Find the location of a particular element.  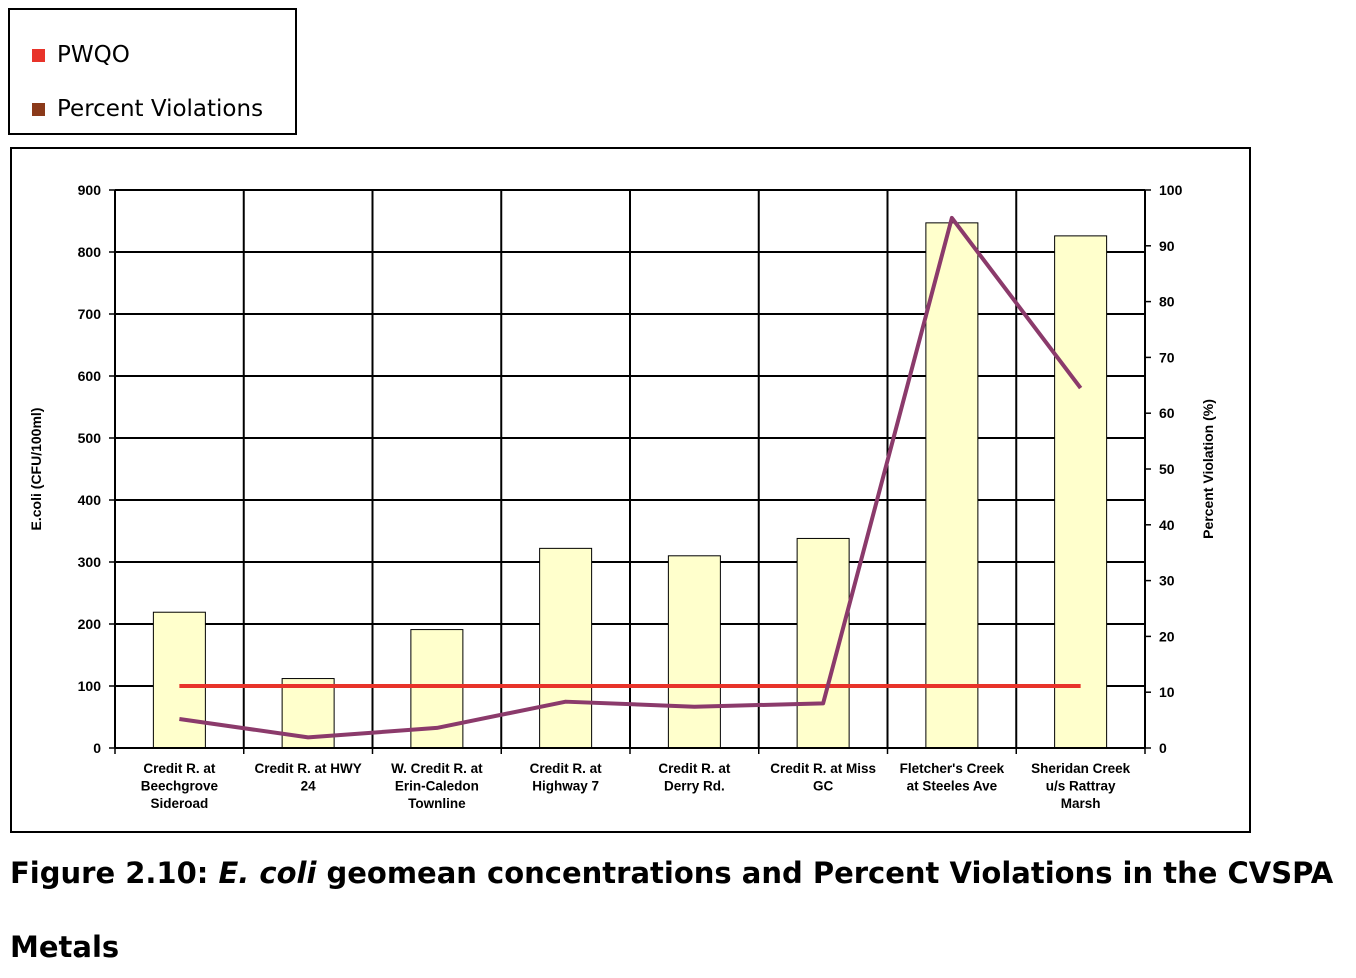

legend-swatch-percent-violations is located at coordinates (38, 109).